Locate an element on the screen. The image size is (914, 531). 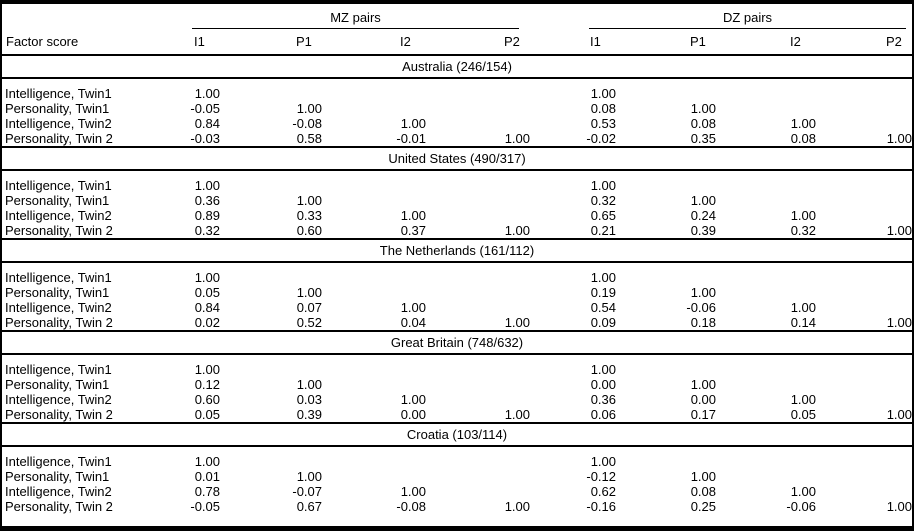
country-header-row: The Netherlands (161/112) is located at coordinates (457, 250).